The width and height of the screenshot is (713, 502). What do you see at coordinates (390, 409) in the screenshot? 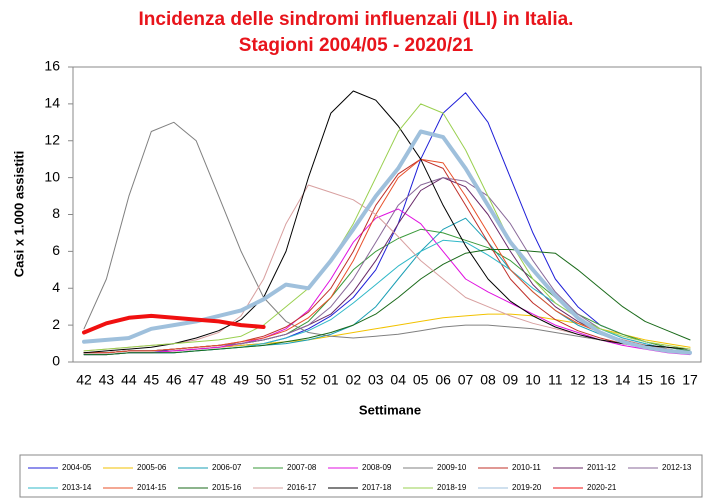
I see `x-axis-label: Settimane` at bounding box center [390, 409].